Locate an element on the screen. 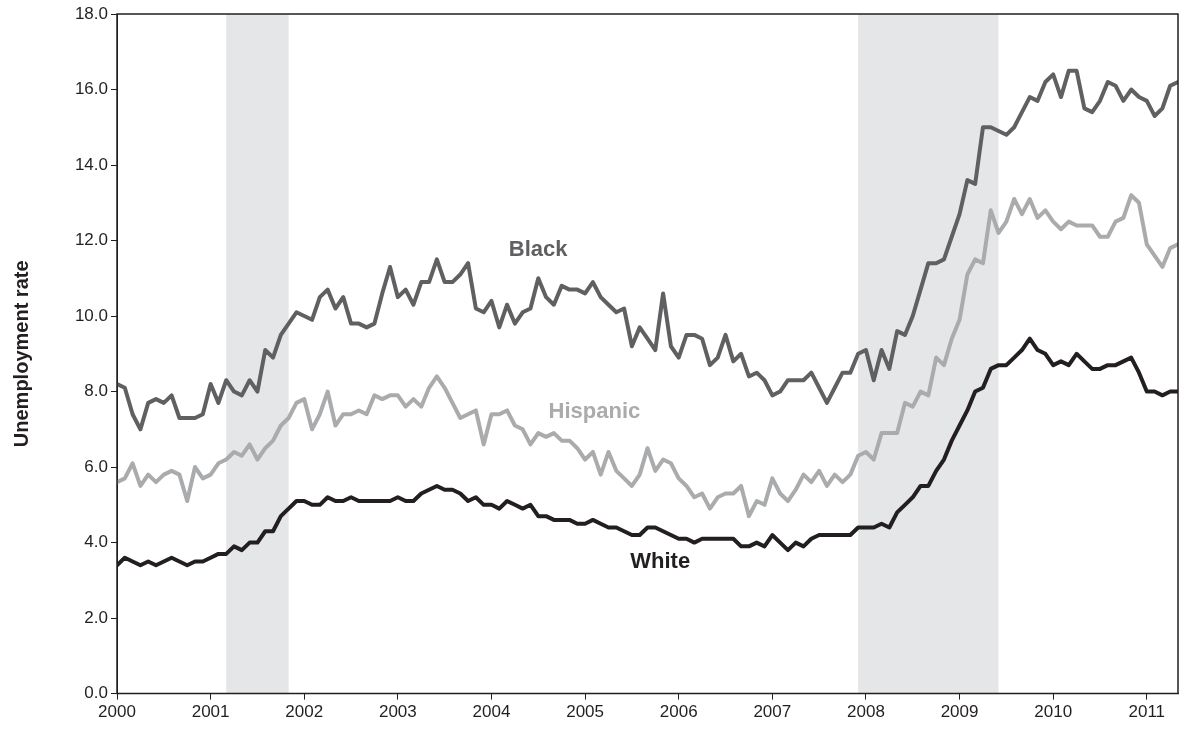 This screenshot has width=1181, height=730. y-tick-label: 10.0 is located at coordinates (91, 315).